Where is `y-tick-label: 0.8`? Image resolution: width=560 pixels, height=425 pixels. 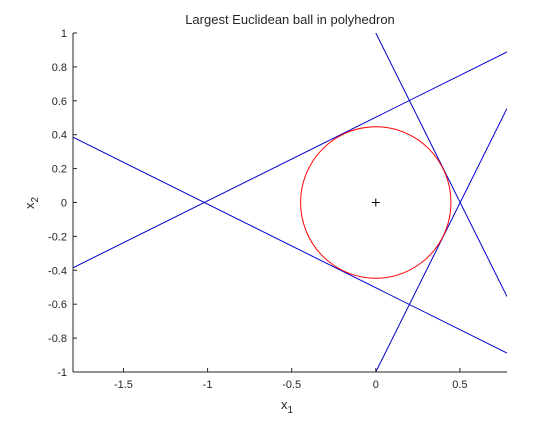
y-tick-label: 0.8 is located at coordinates (59, 68).